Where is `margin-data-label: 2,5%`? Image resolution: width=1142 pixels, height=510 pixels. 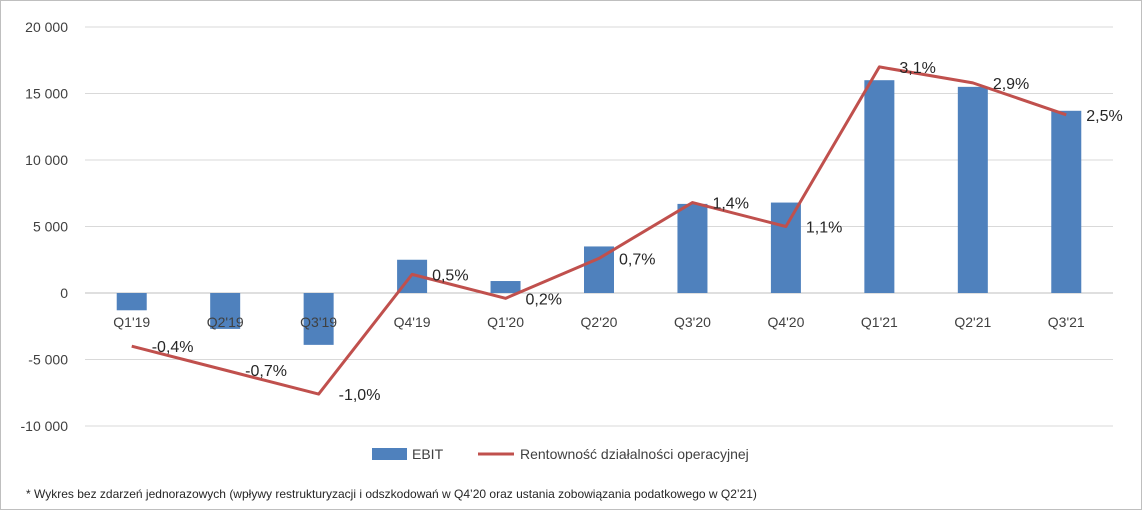
margin-data-label: 2,5% is located at coordinates (1104, 116).